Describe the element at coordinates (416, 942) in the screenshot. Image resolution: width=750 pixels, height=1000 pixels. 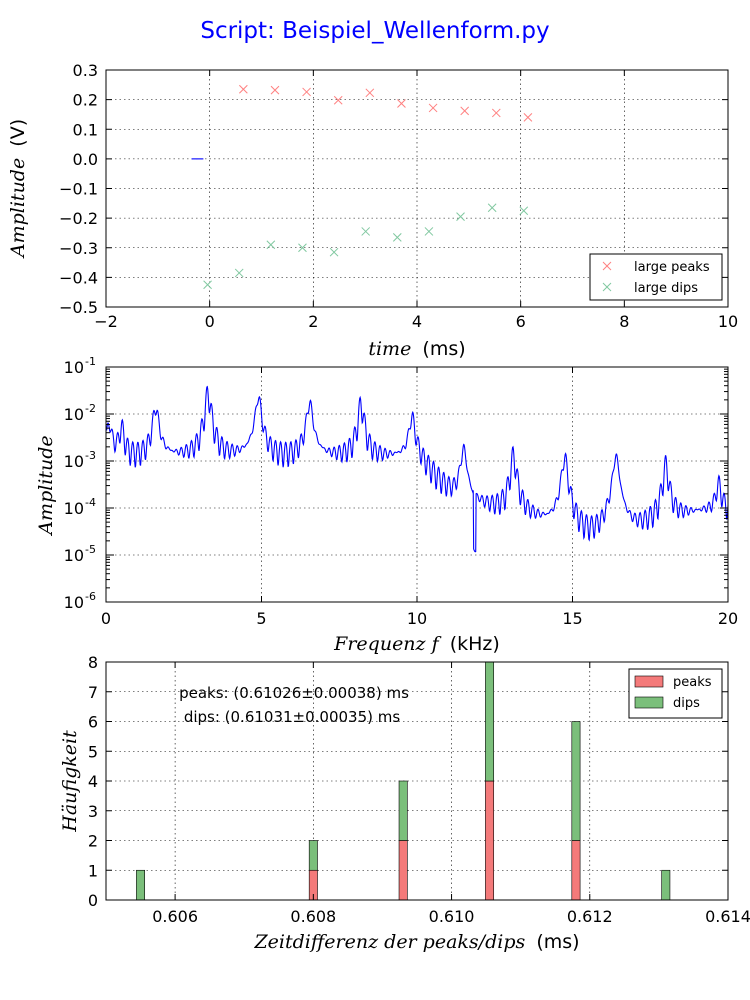
I see `histogram-x-axis-label: Zeitdifferenz der peaks/dips (ms)` at that location.